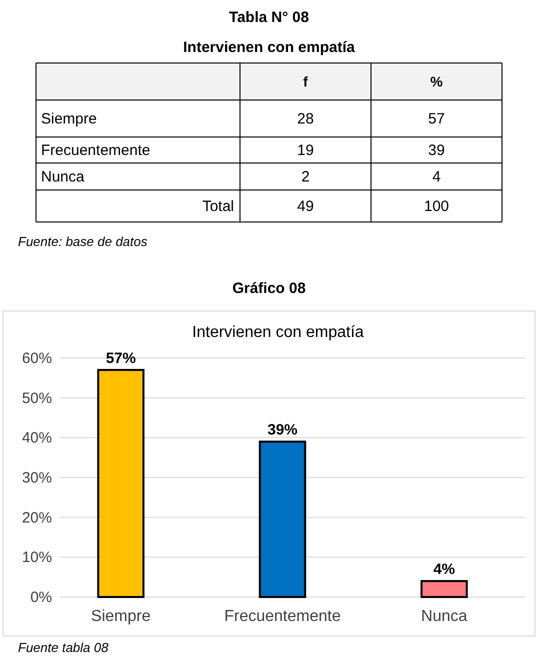 The width and height of the screenshot is (539, 656). I want to click on data-label: 49, so click(305, 206).